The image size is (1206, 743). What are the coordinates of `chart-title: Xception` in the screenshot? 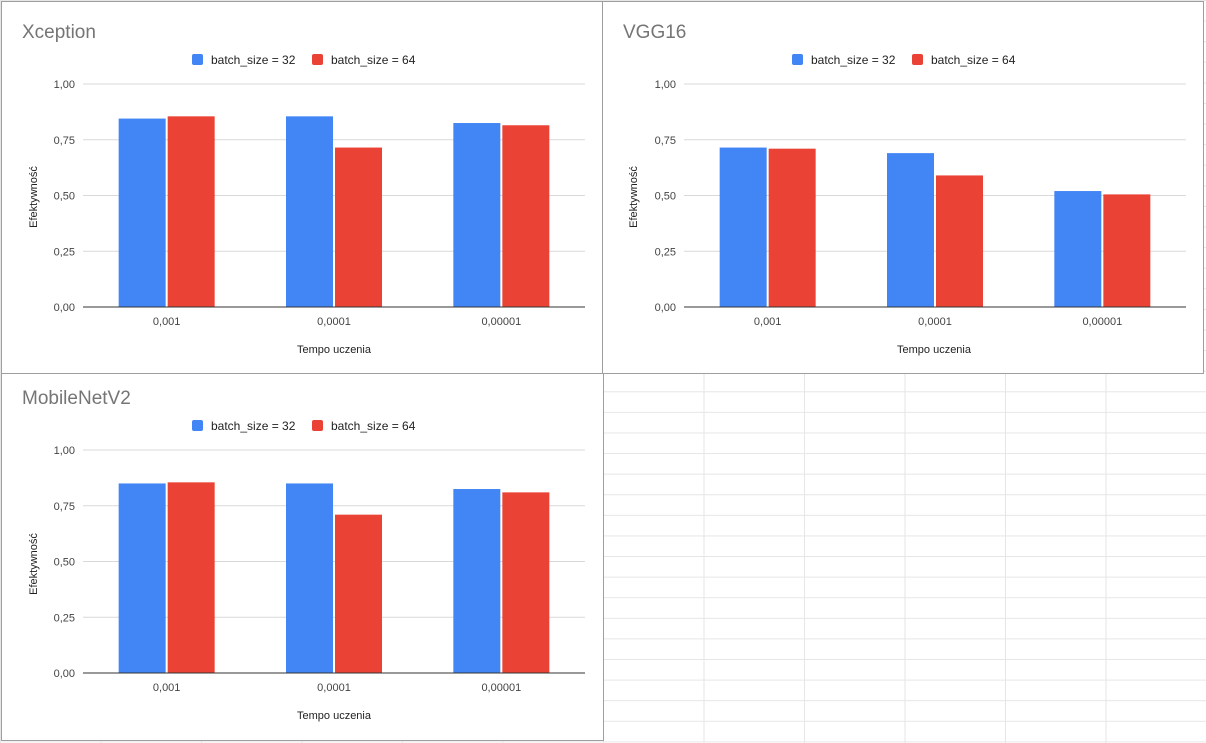 It's located at (59, 32).